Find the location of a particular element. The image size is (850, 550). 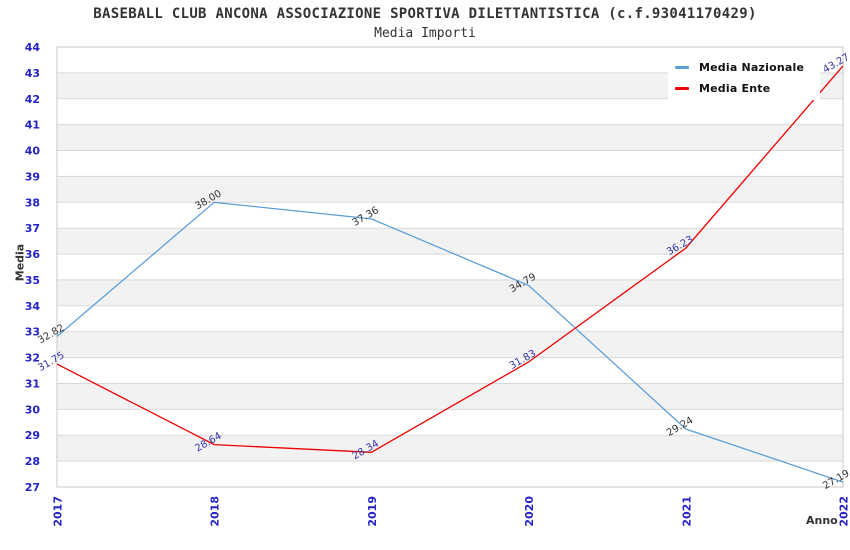

data-label: 43.27 is located at coordinates (835, 64).